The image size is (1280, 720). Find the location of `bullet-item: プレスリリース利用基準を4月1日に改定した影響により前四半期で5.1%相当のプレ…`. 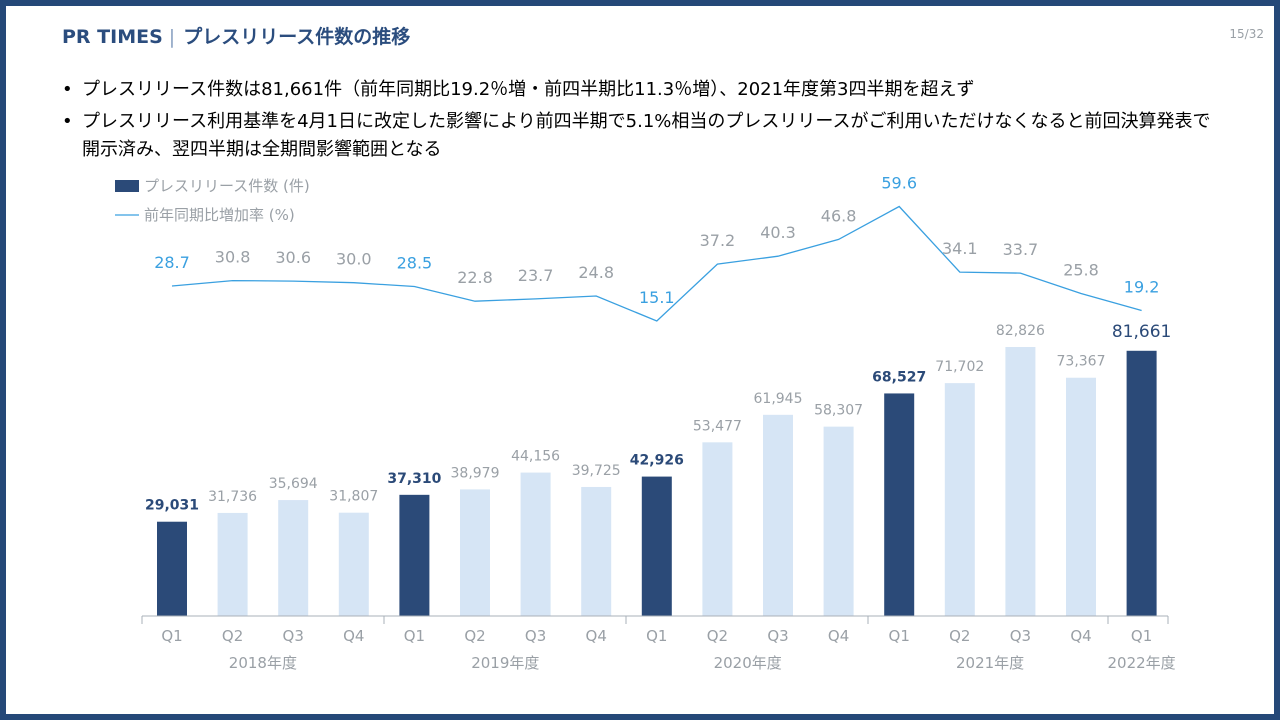

bullet-item: プレスリリース利用基準を4月1日に改定した影響により前四半期で5.1%相当のプレ… is located at coordinates (642, 136).